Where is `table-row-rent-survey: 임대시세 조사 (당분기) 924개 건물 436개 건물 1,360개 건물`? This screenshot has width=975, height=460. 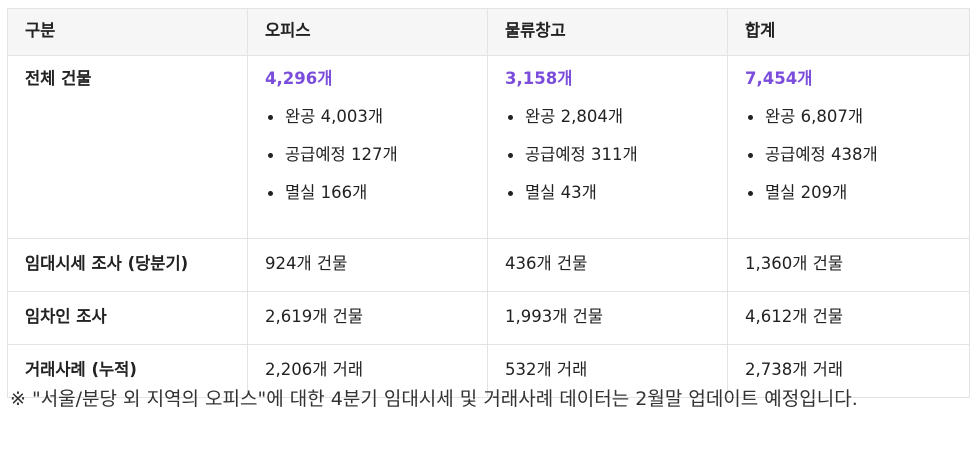
table-row-rent-survey: 임대시세 조사 (당분기) 924개 건물 436개 건물 1,360개 건물 is located at coordinates (488, 265).